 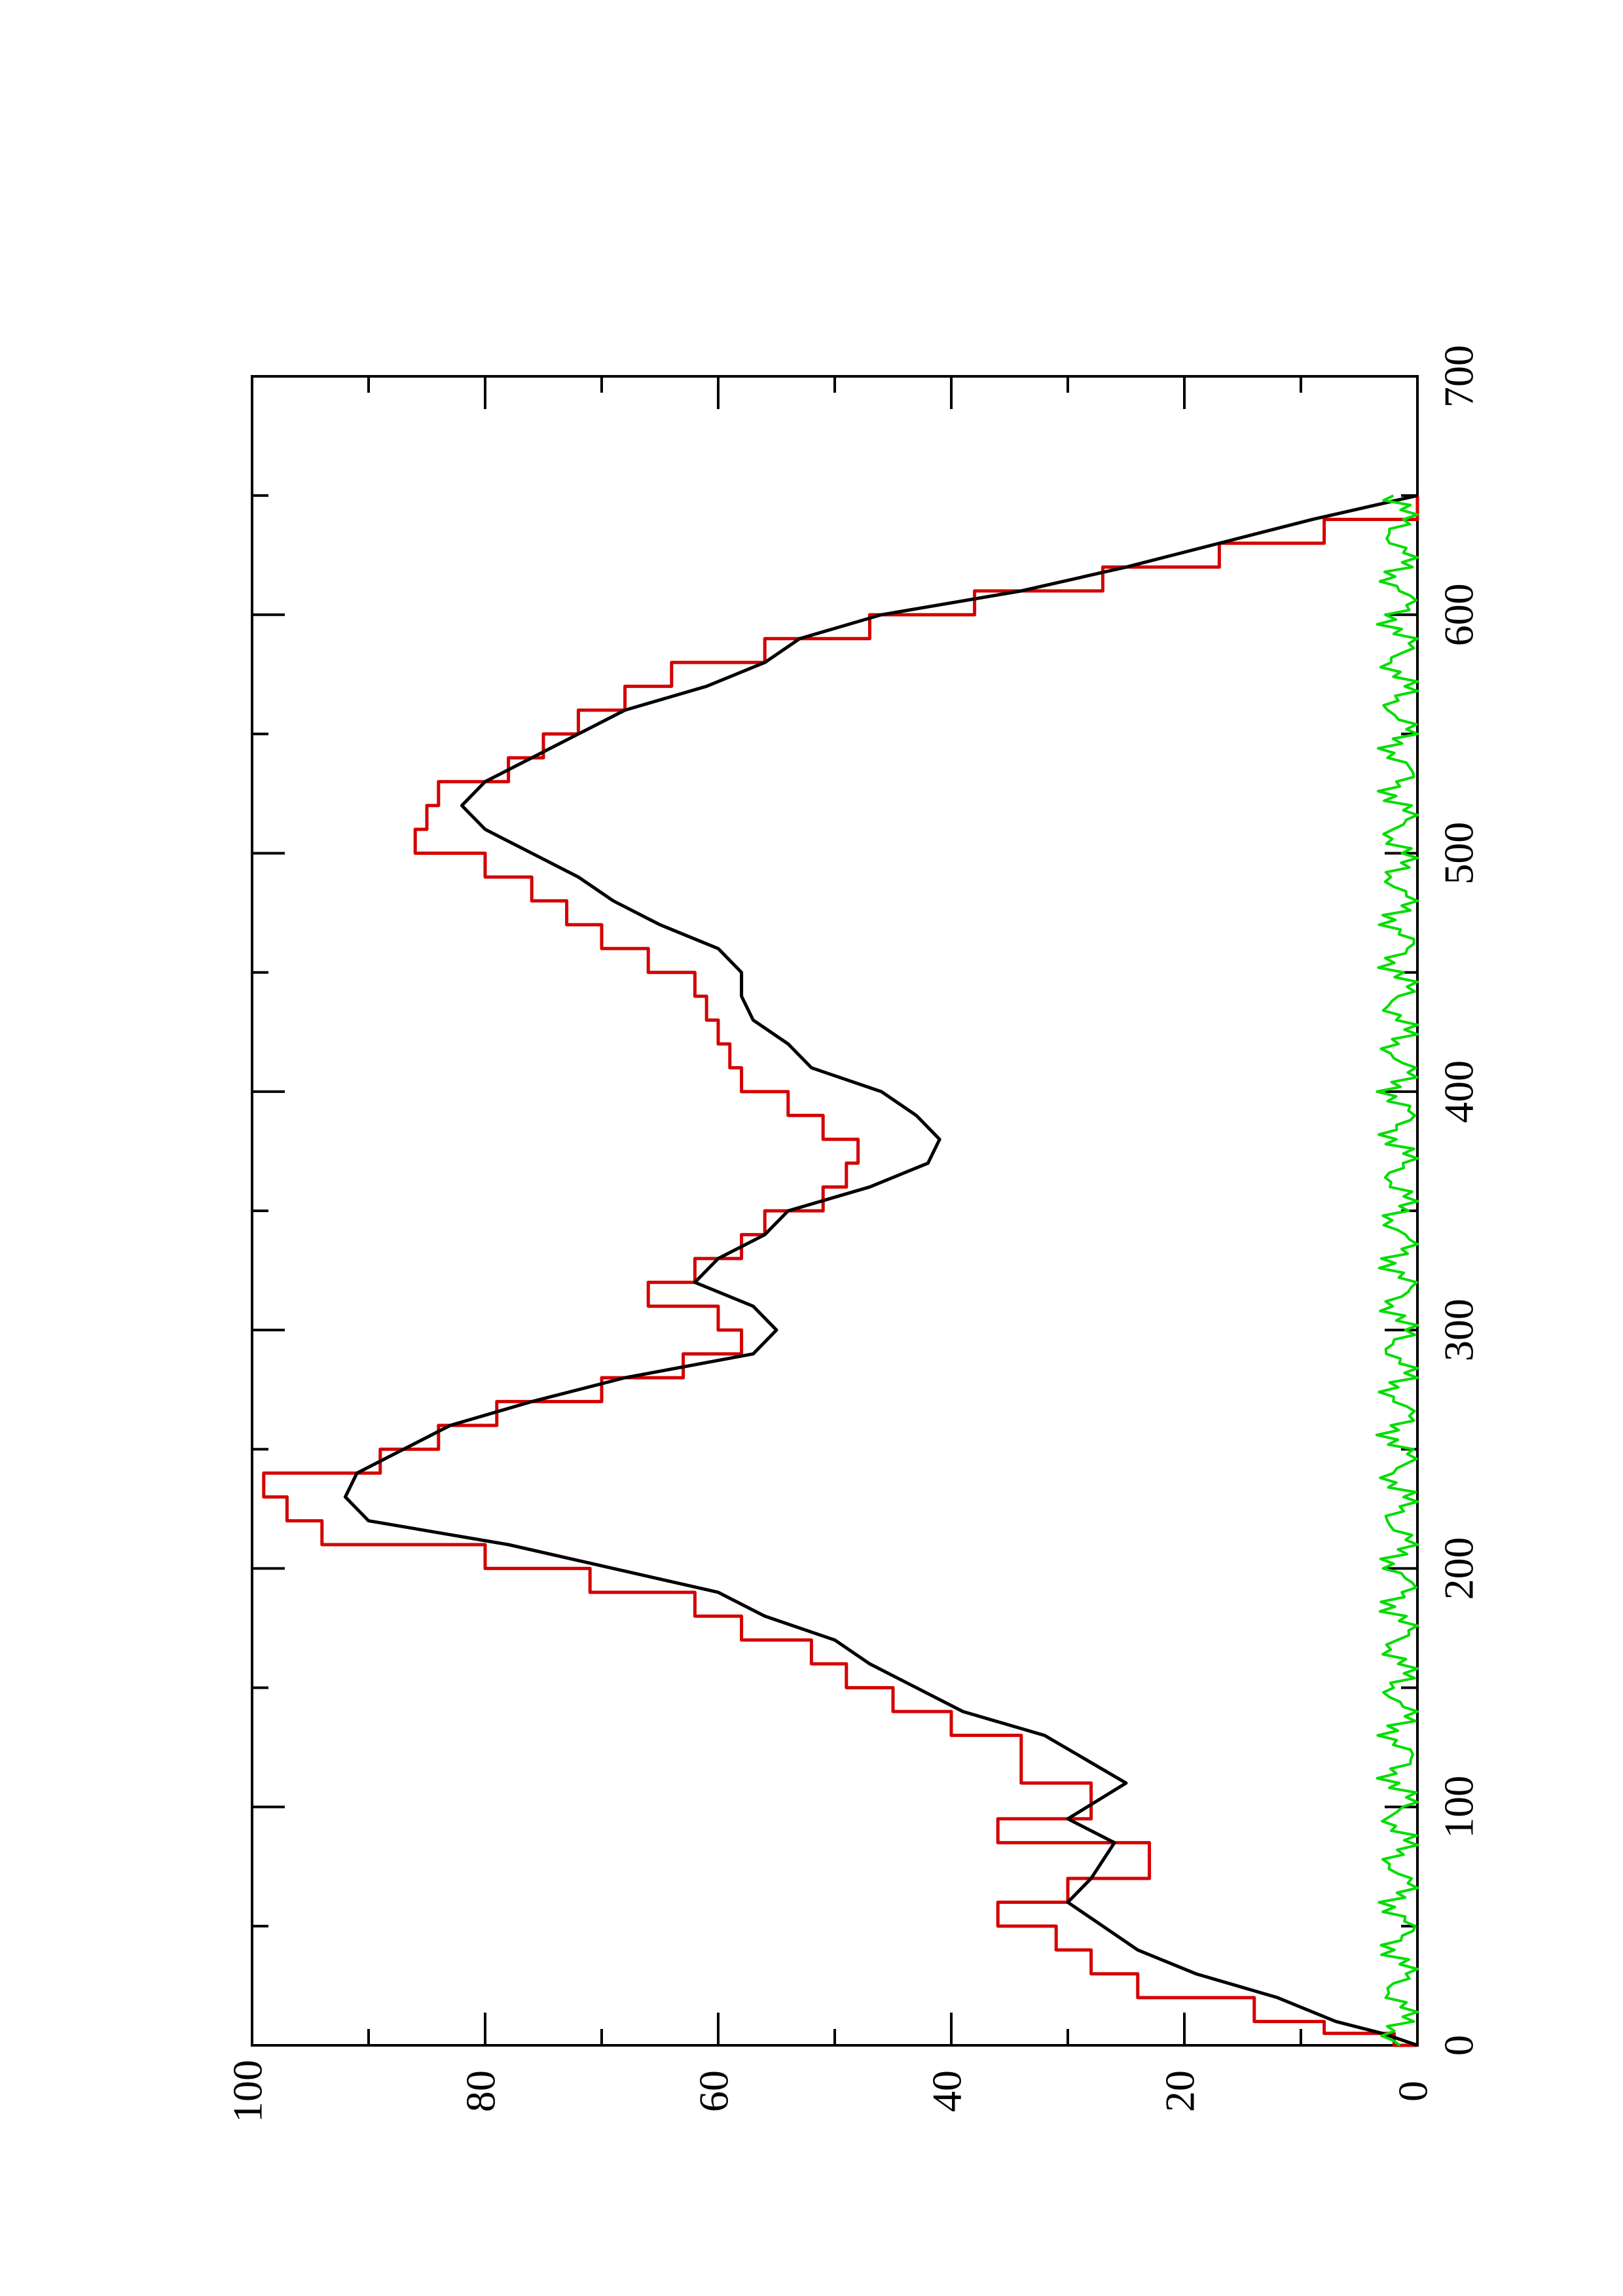 I want to click on y-tick-label: 100, so click(x=248, y=2091).